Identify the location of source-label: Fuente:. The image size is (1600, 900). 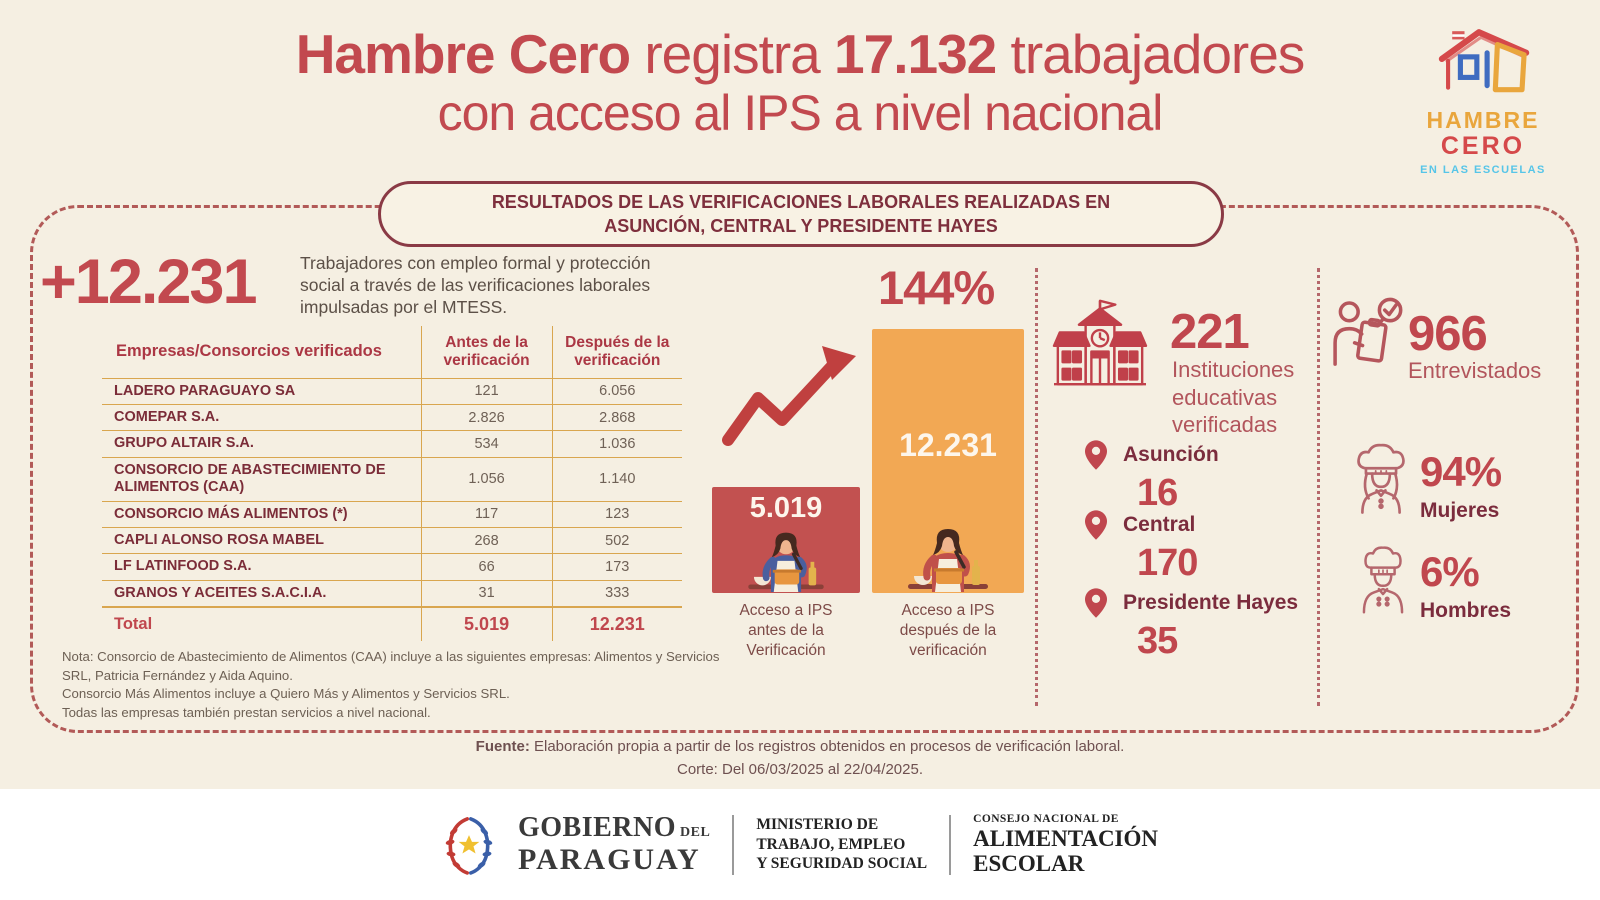
(502, 746).